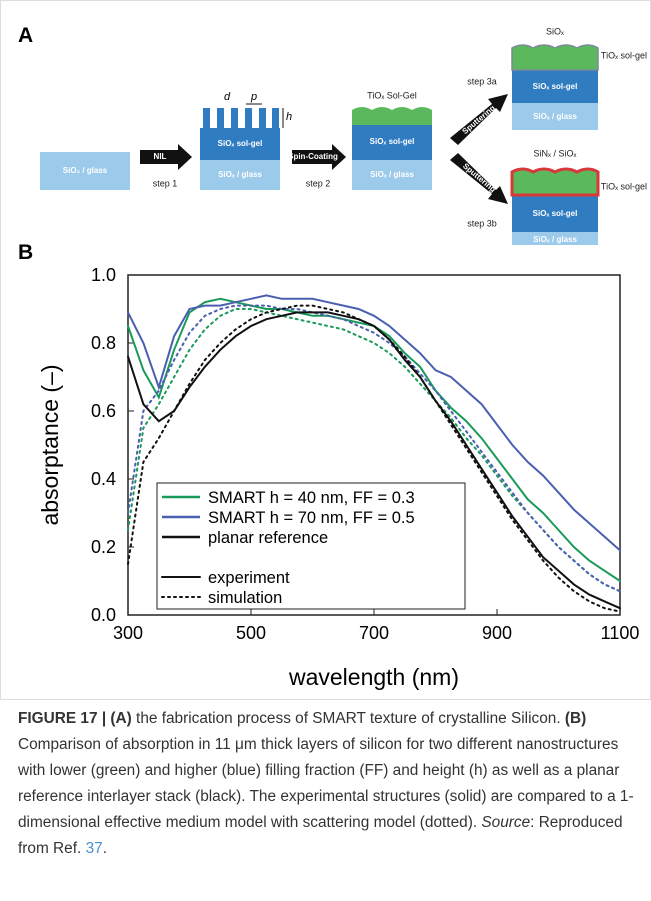 This screenshot has height=901, width=651. Describe the element at coordinates (318, 183) in the screenshot. I see `step-label: step 2` at that location.